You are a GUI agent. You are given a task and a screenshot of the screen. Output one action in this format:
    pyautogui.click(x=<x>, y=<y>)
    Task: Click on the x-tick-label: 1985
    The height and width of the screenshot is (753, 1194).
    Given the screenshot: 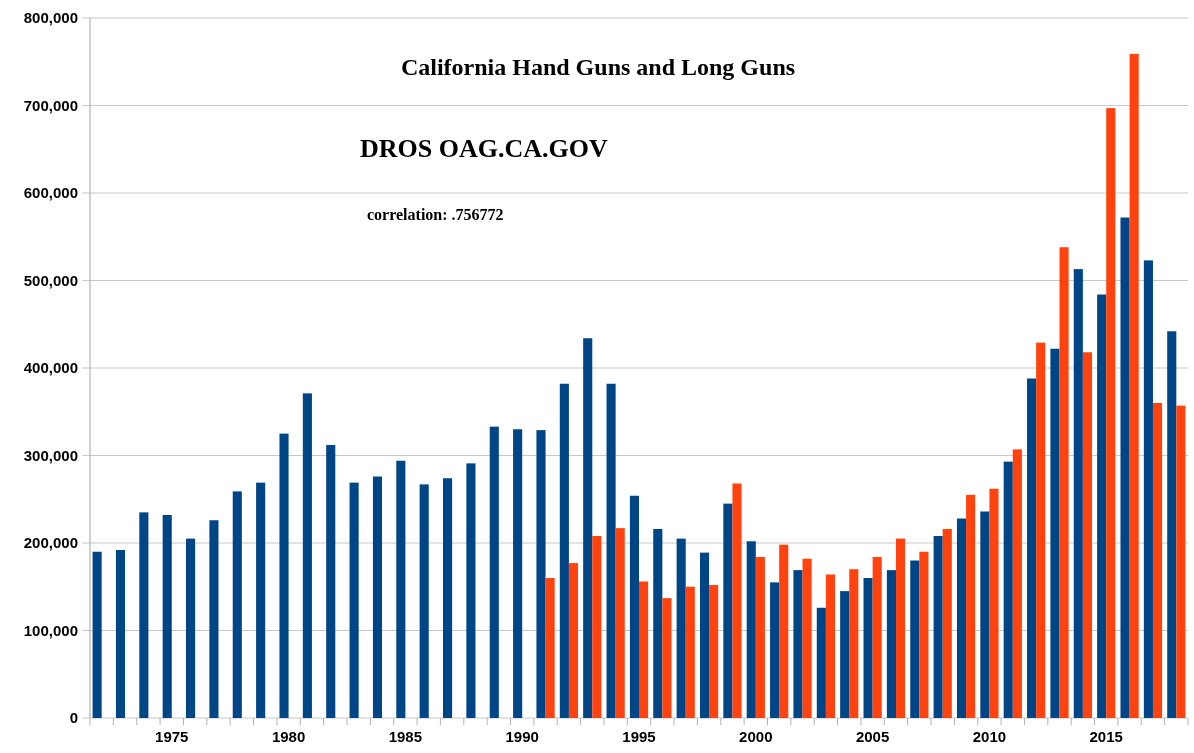 What is the action you would take?
    pyautogui.click(x=405, y=736)
    